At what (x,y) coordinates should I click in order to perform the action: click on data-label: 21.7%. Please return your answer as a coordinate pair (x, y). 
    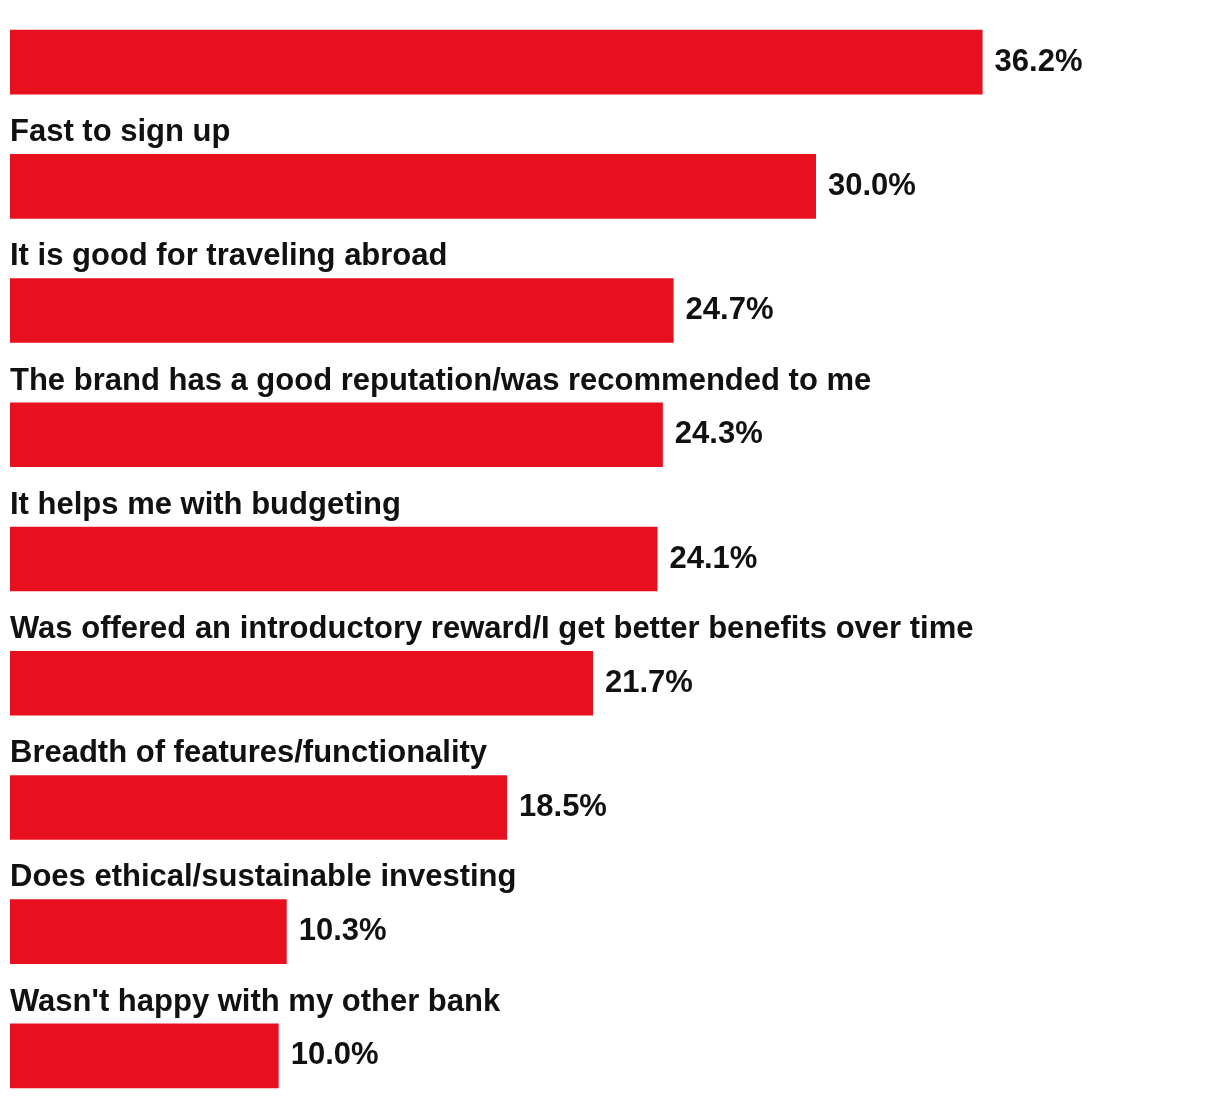
    Looking at the image, I should click on (649, 681).